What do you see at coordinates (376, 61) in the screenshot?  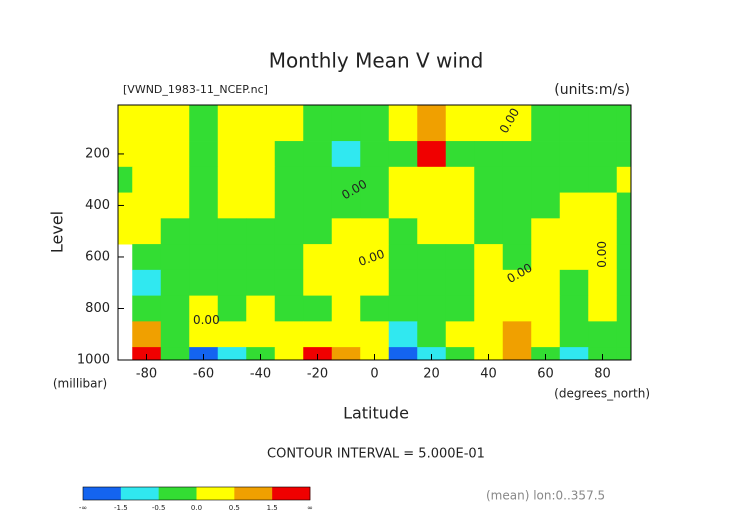 I see `chart-title: Monthly Mean V wind` at bounding box center [376, 61].